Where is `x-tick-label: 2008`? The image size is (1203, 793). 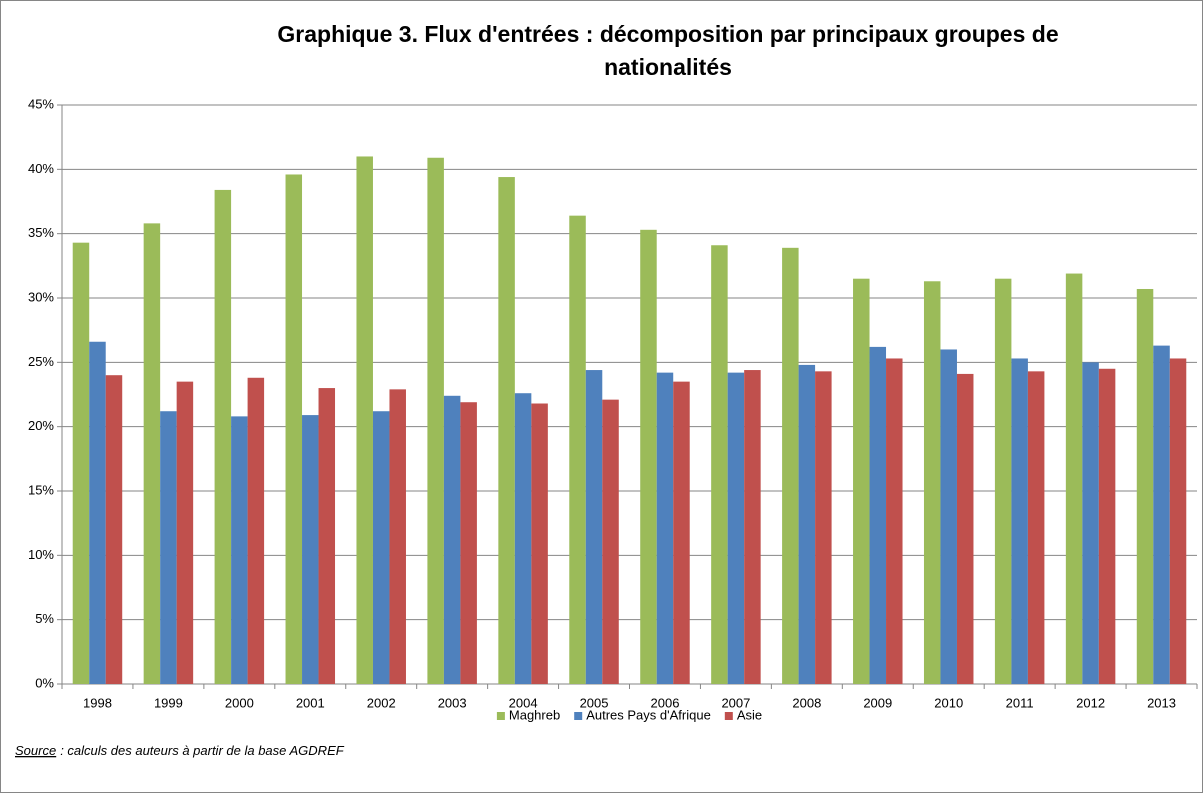 x-tick-label: 2008 is located at coordinates (806, 702).